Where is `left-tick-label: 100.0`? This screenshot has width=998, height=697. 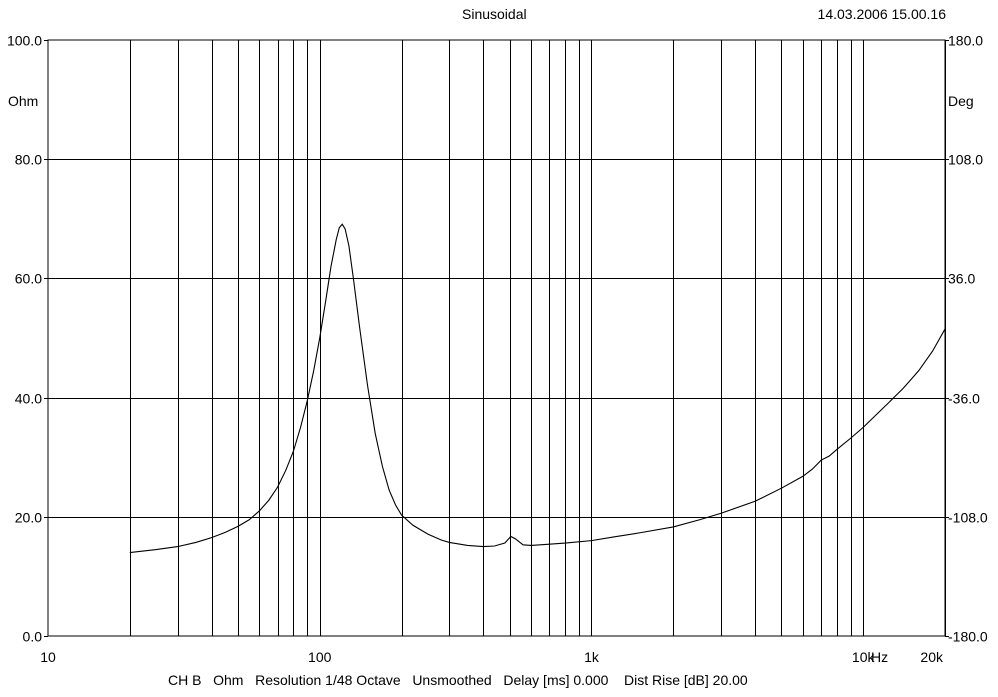
left-tick-label: 100.0 is located at coordinates (24, 41).